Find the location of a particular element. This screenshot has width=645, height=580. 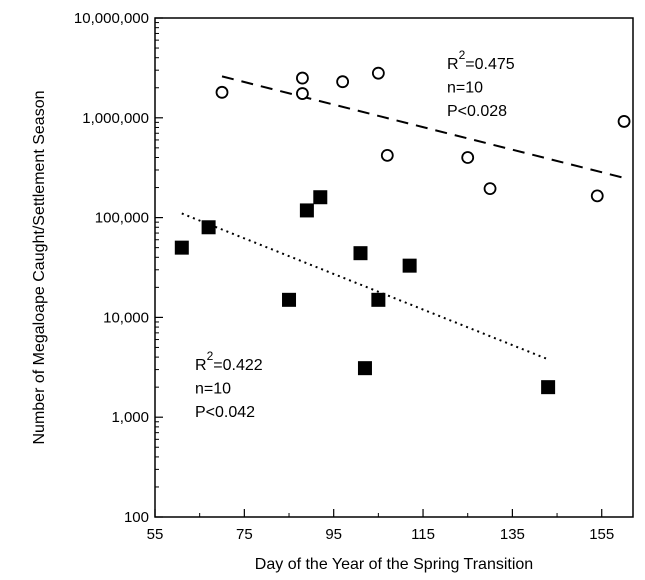

annotation-r2: R2=0.422 is located at coordinates (229, 361).